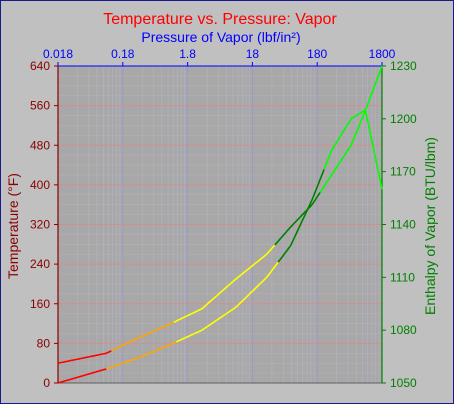 Image resolution: width=454 pixels, height=404 pixels. What do you see at coordinates (403, 383) in the screenshot?
I see `y-right-tick-label: 1050` at bounding box center [403, 383].